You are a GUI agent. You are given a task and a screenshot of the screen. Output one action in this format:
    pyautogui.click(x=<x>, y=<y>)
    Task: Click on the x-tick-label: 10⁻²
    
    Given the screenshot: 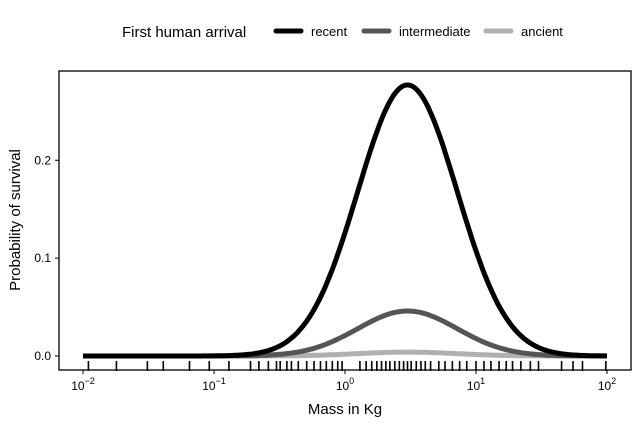 What is the action you would take?
    pyautogui.click(x=83, y=384)
    